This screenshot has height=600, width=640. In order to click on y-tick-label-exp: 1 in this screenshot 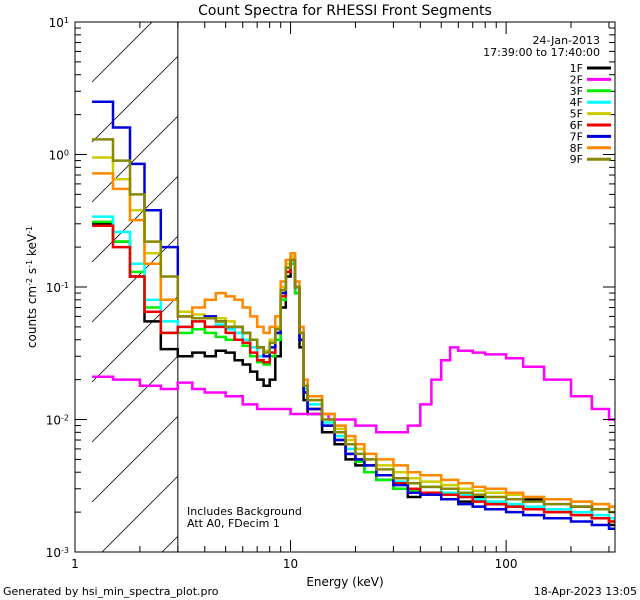, I will do `click(66, 20)`.